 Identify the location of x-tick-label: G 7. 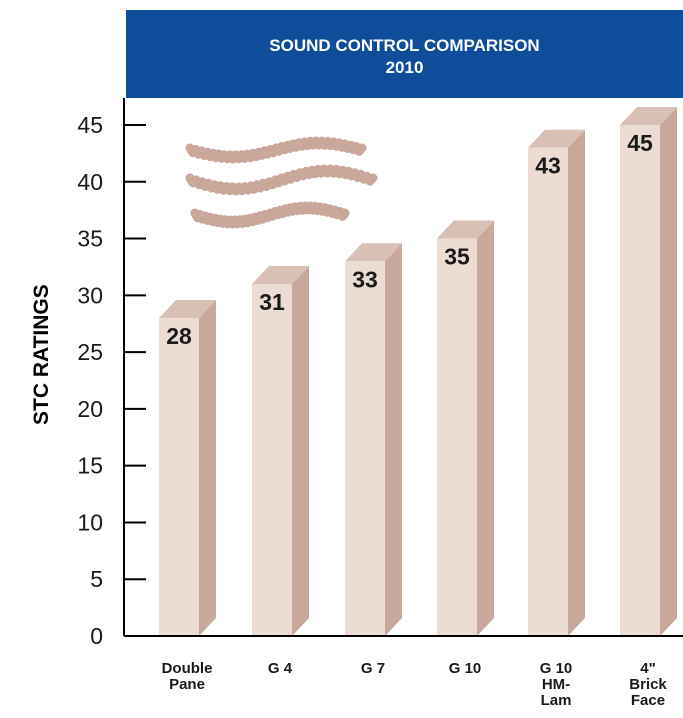
(373, 668).